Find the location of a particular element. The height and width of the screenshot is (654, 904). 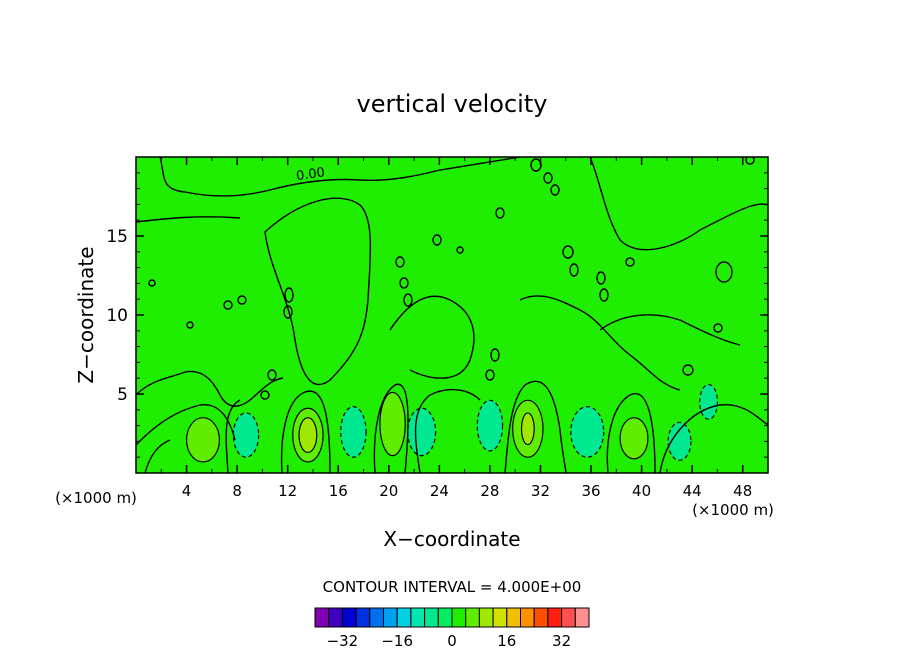

colorbar-tick-label: −16 is located at coordinates (397, 641).